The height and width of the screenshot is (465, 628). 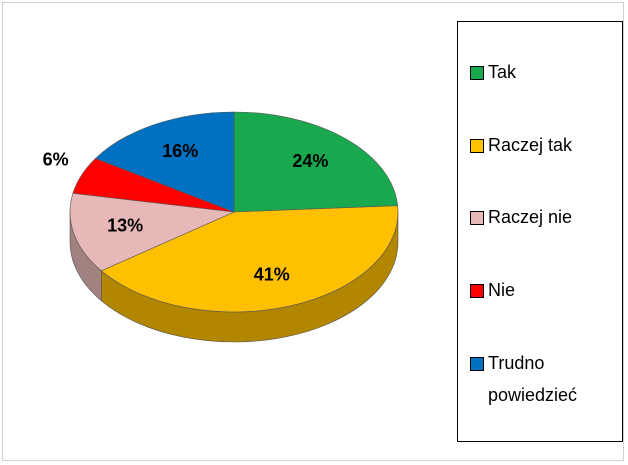 I want to click on legend-label: Tak, so click(x=502, y=72).